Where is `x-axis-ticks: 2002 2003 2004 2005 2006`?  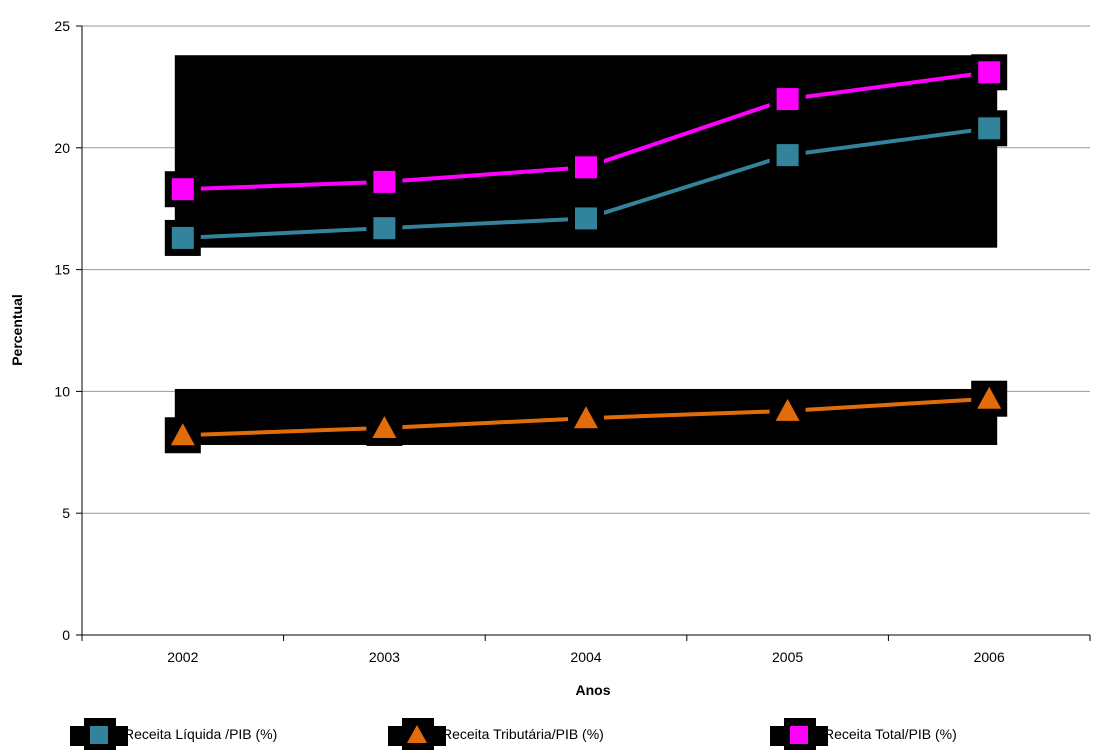
x-axis-ticks: 2002 2003 2004 2005 2006 is located at coordinates (586, 650).